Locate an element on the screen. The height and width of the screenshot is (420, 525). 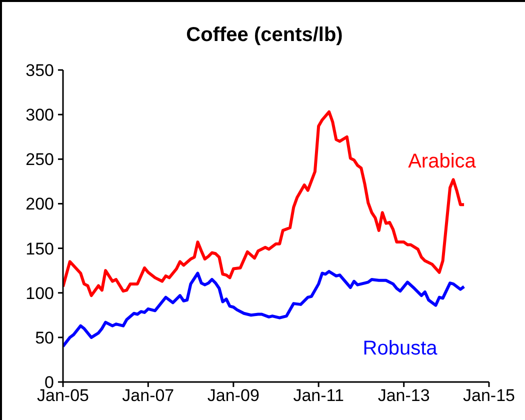
x-tick-label: Jan-13 is located at coordinates (404, 396).